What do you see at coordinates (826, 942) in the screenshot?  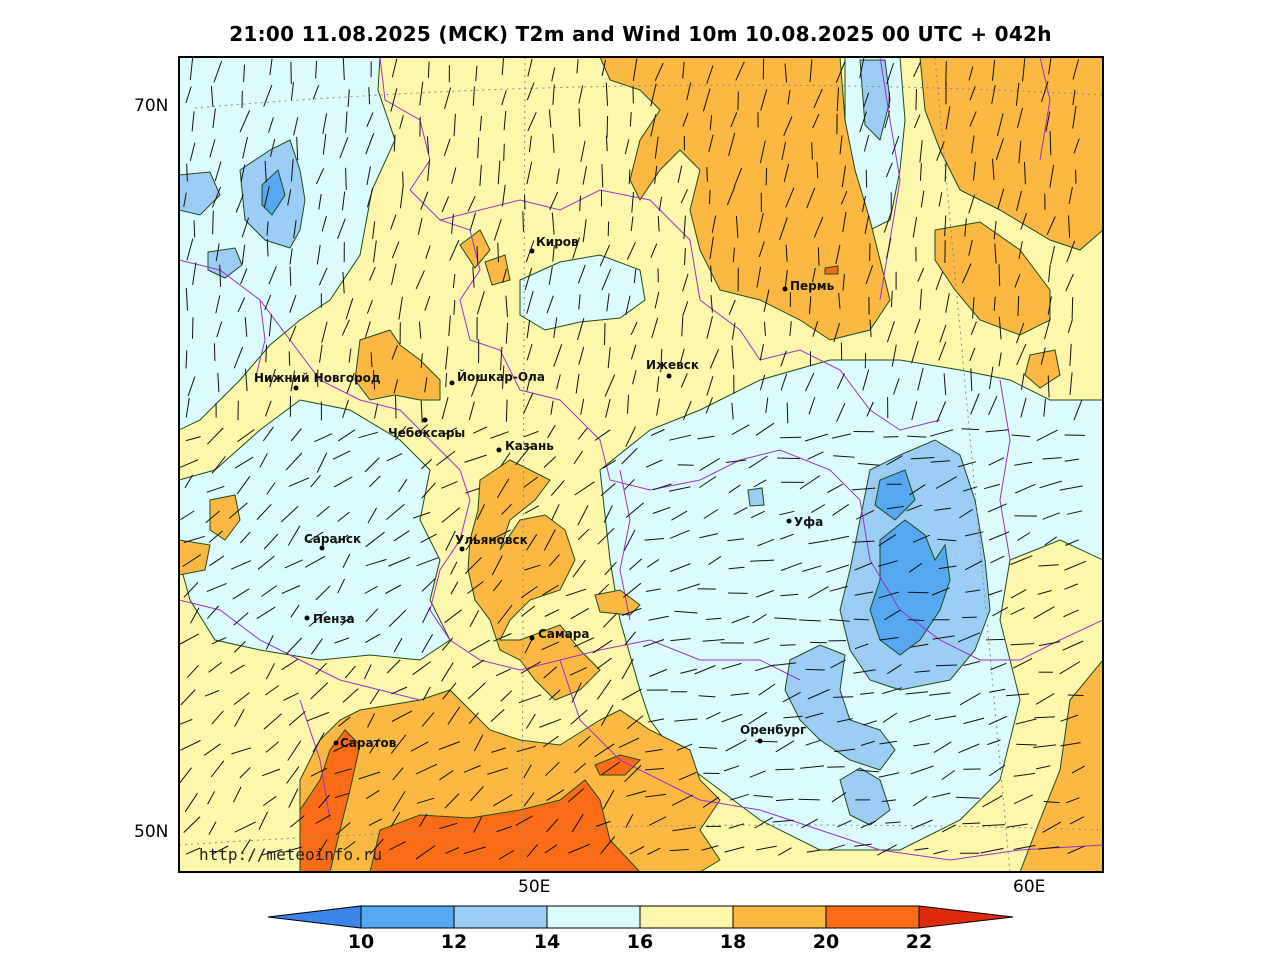 I see `colorbar-tick-20: 20` at bounding box center [826, 942].